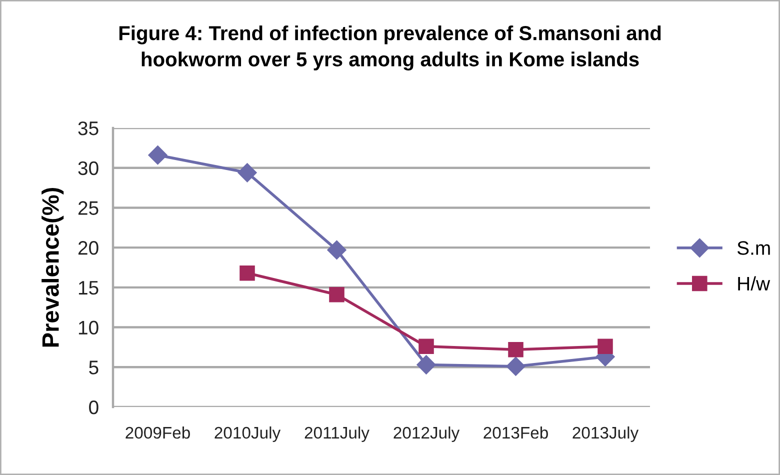  Describe the element at coordinates (427, 434) in the screenshot. I see `x-tick-label: 2012July` at that location.